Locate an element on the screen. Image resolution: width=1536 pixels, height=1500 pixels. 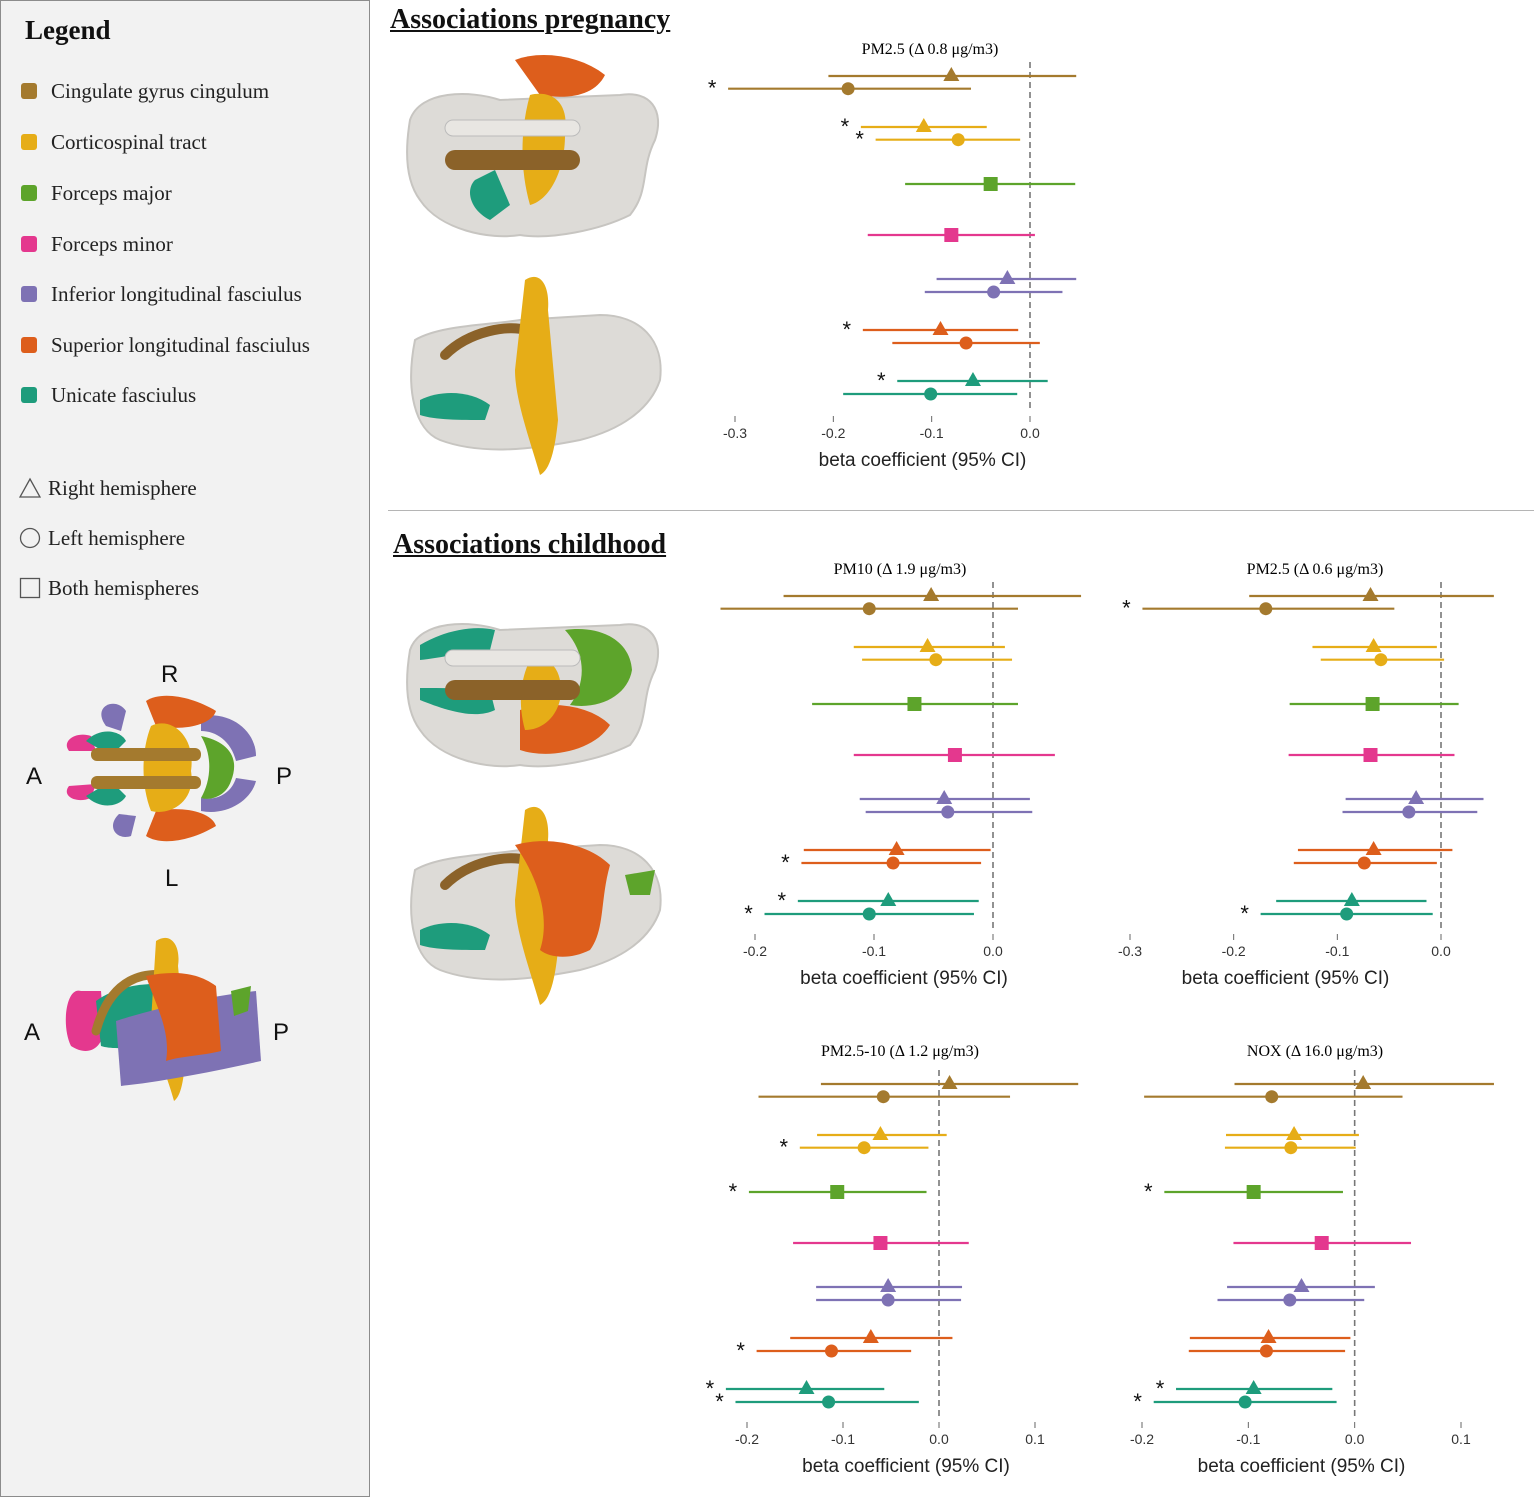
superior-longitudinal-swatch is located at coordinates (29, 345).